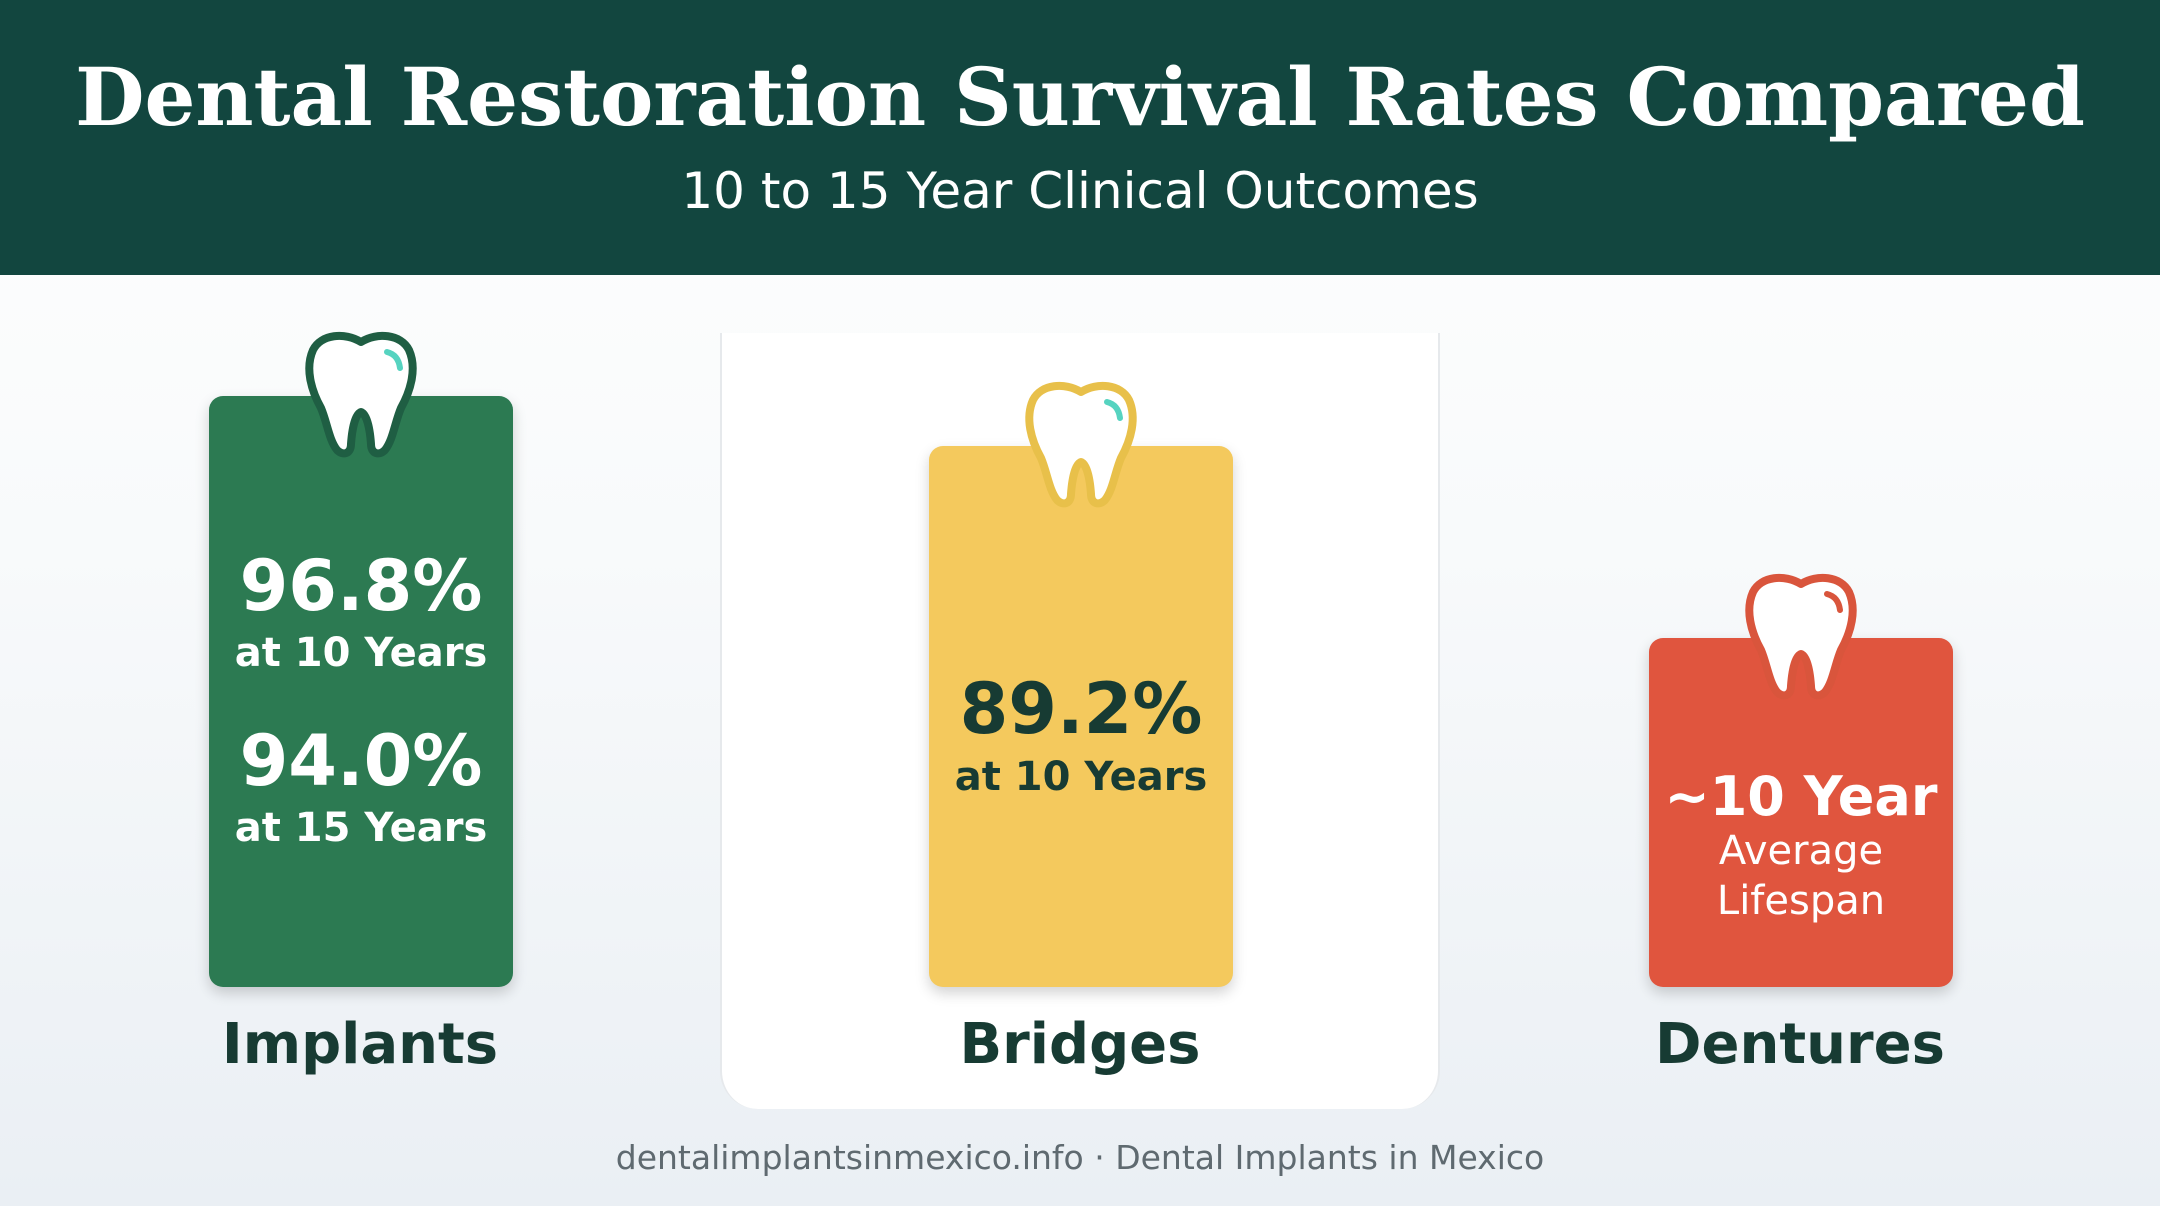 This screenshot has width=2160, height=1206. Describe the element at coordinates (361, 586) in the screenshot. I see `data-label-implants-10yr: 96.8%` at that location.